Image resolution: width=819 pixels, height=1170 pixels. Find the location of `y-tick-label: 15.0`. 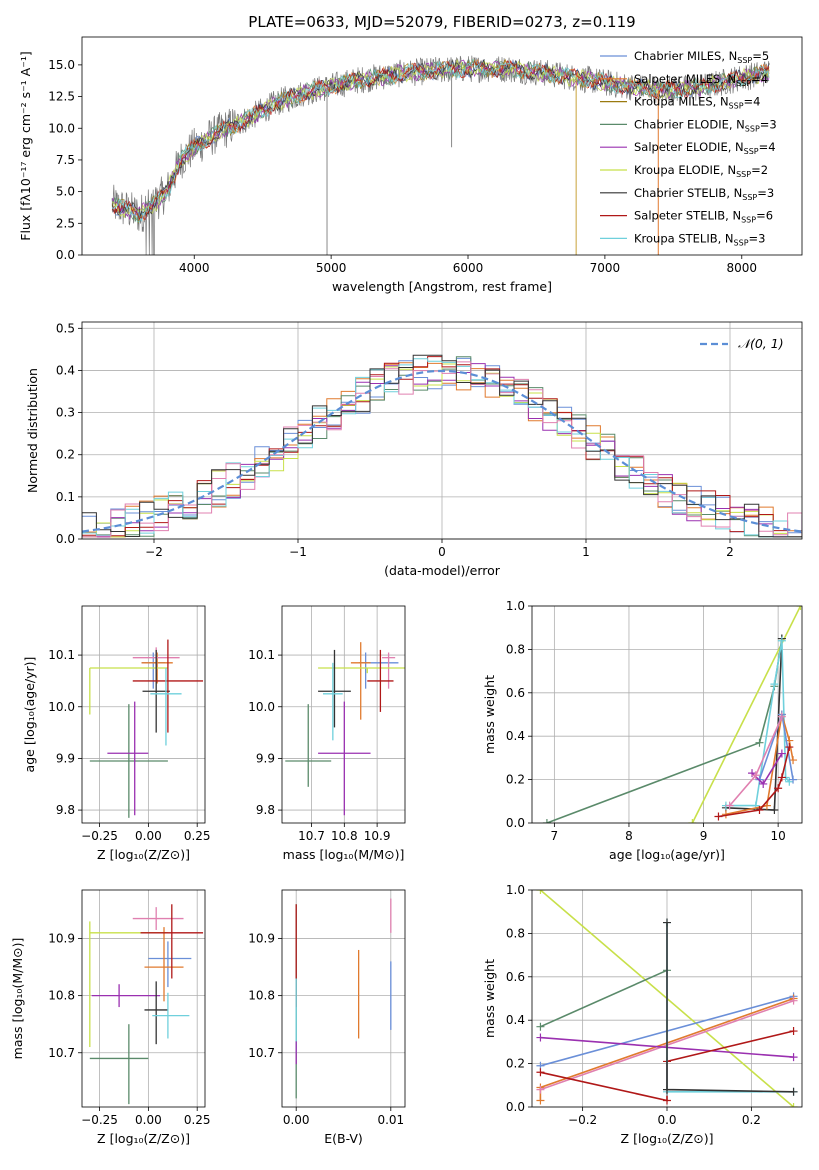

y-tick-label: 15.0 is located at coordinates (61, 65).